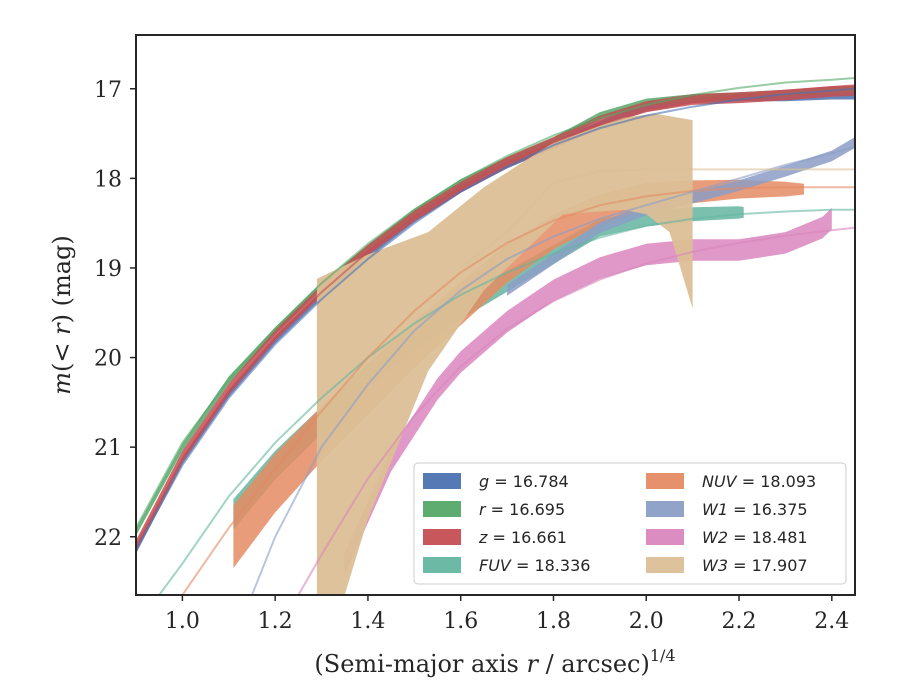  What do you see at coordinates (62, 315) in the screenshot?
I see `y-axis-label: m(< r) (mag)` at bounding box center [62, 315].